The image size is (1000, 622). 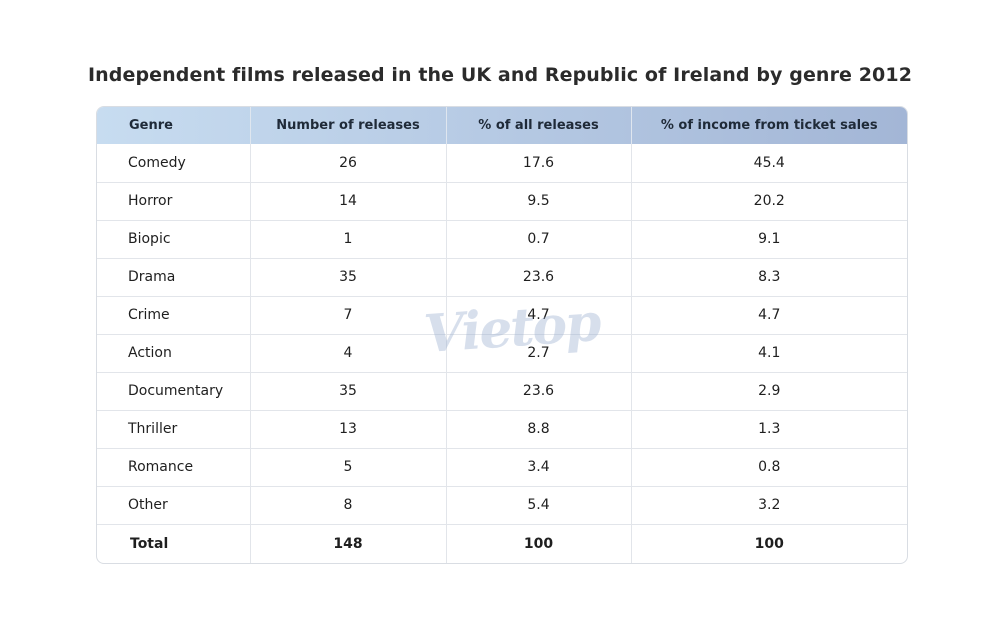 I want to click on genre-cell: Action, so click(x=174, y=353).